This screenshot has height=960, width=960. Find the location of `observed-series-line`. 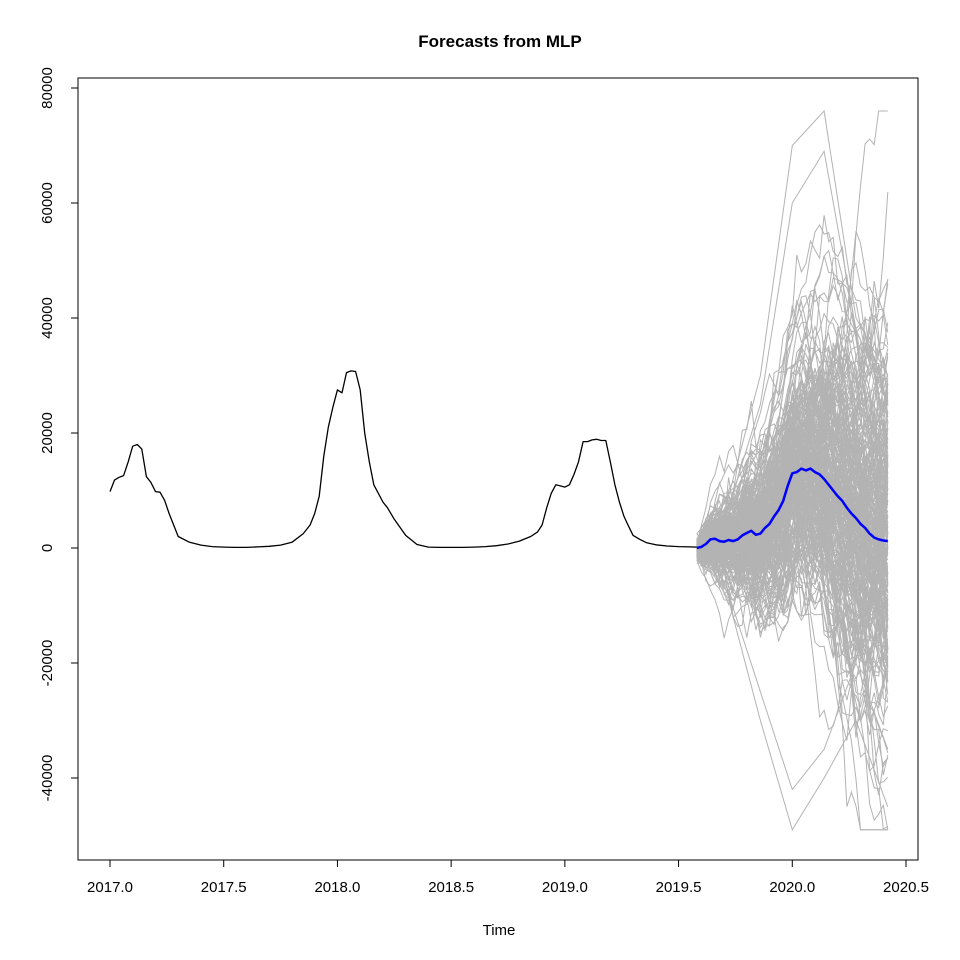

observed-series-line is located at coordinates (403, 459).